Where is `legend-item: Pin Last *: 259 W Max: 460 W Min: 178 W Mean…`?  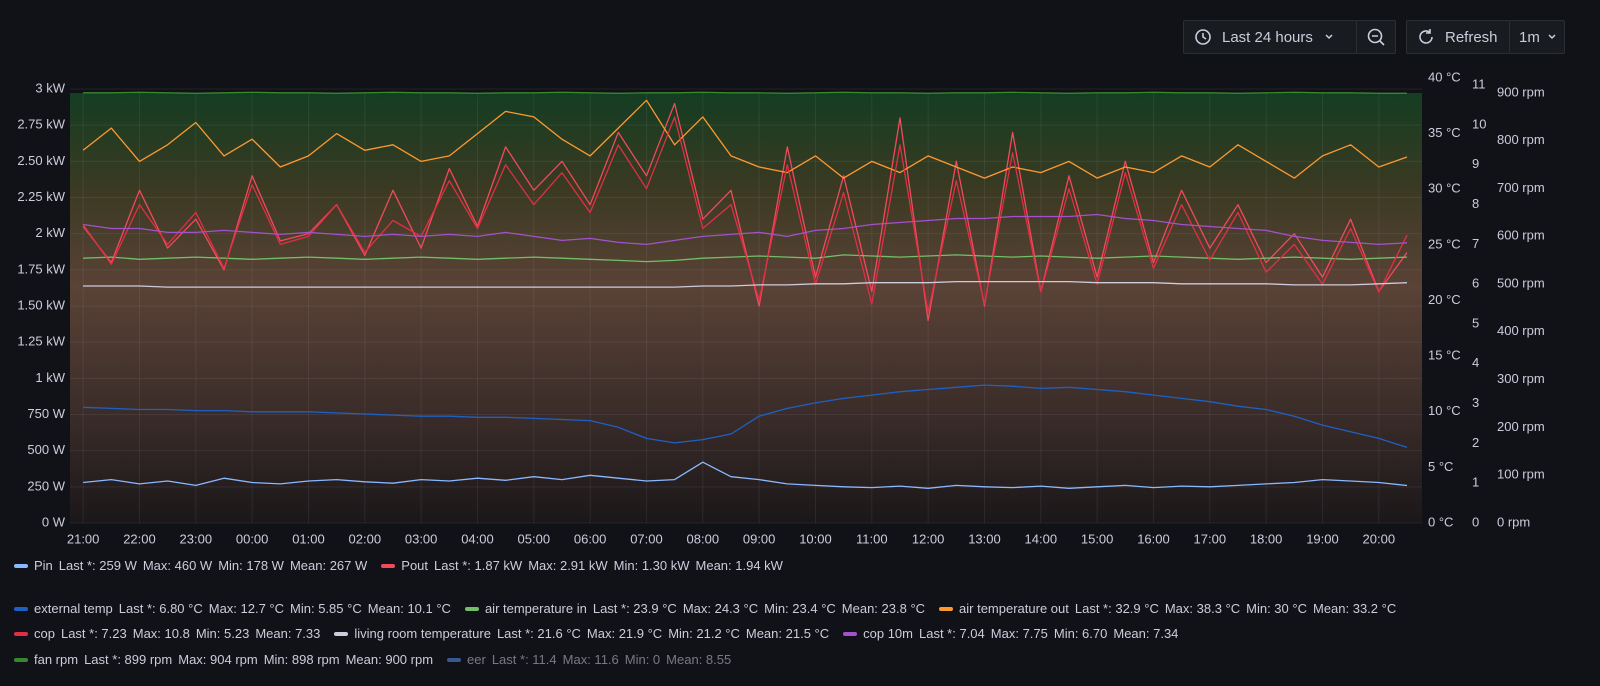
legend-item: Pin Last *: 259 W Max: 460 W Min: 178 W Mean… is located at coordinates (190, 565).